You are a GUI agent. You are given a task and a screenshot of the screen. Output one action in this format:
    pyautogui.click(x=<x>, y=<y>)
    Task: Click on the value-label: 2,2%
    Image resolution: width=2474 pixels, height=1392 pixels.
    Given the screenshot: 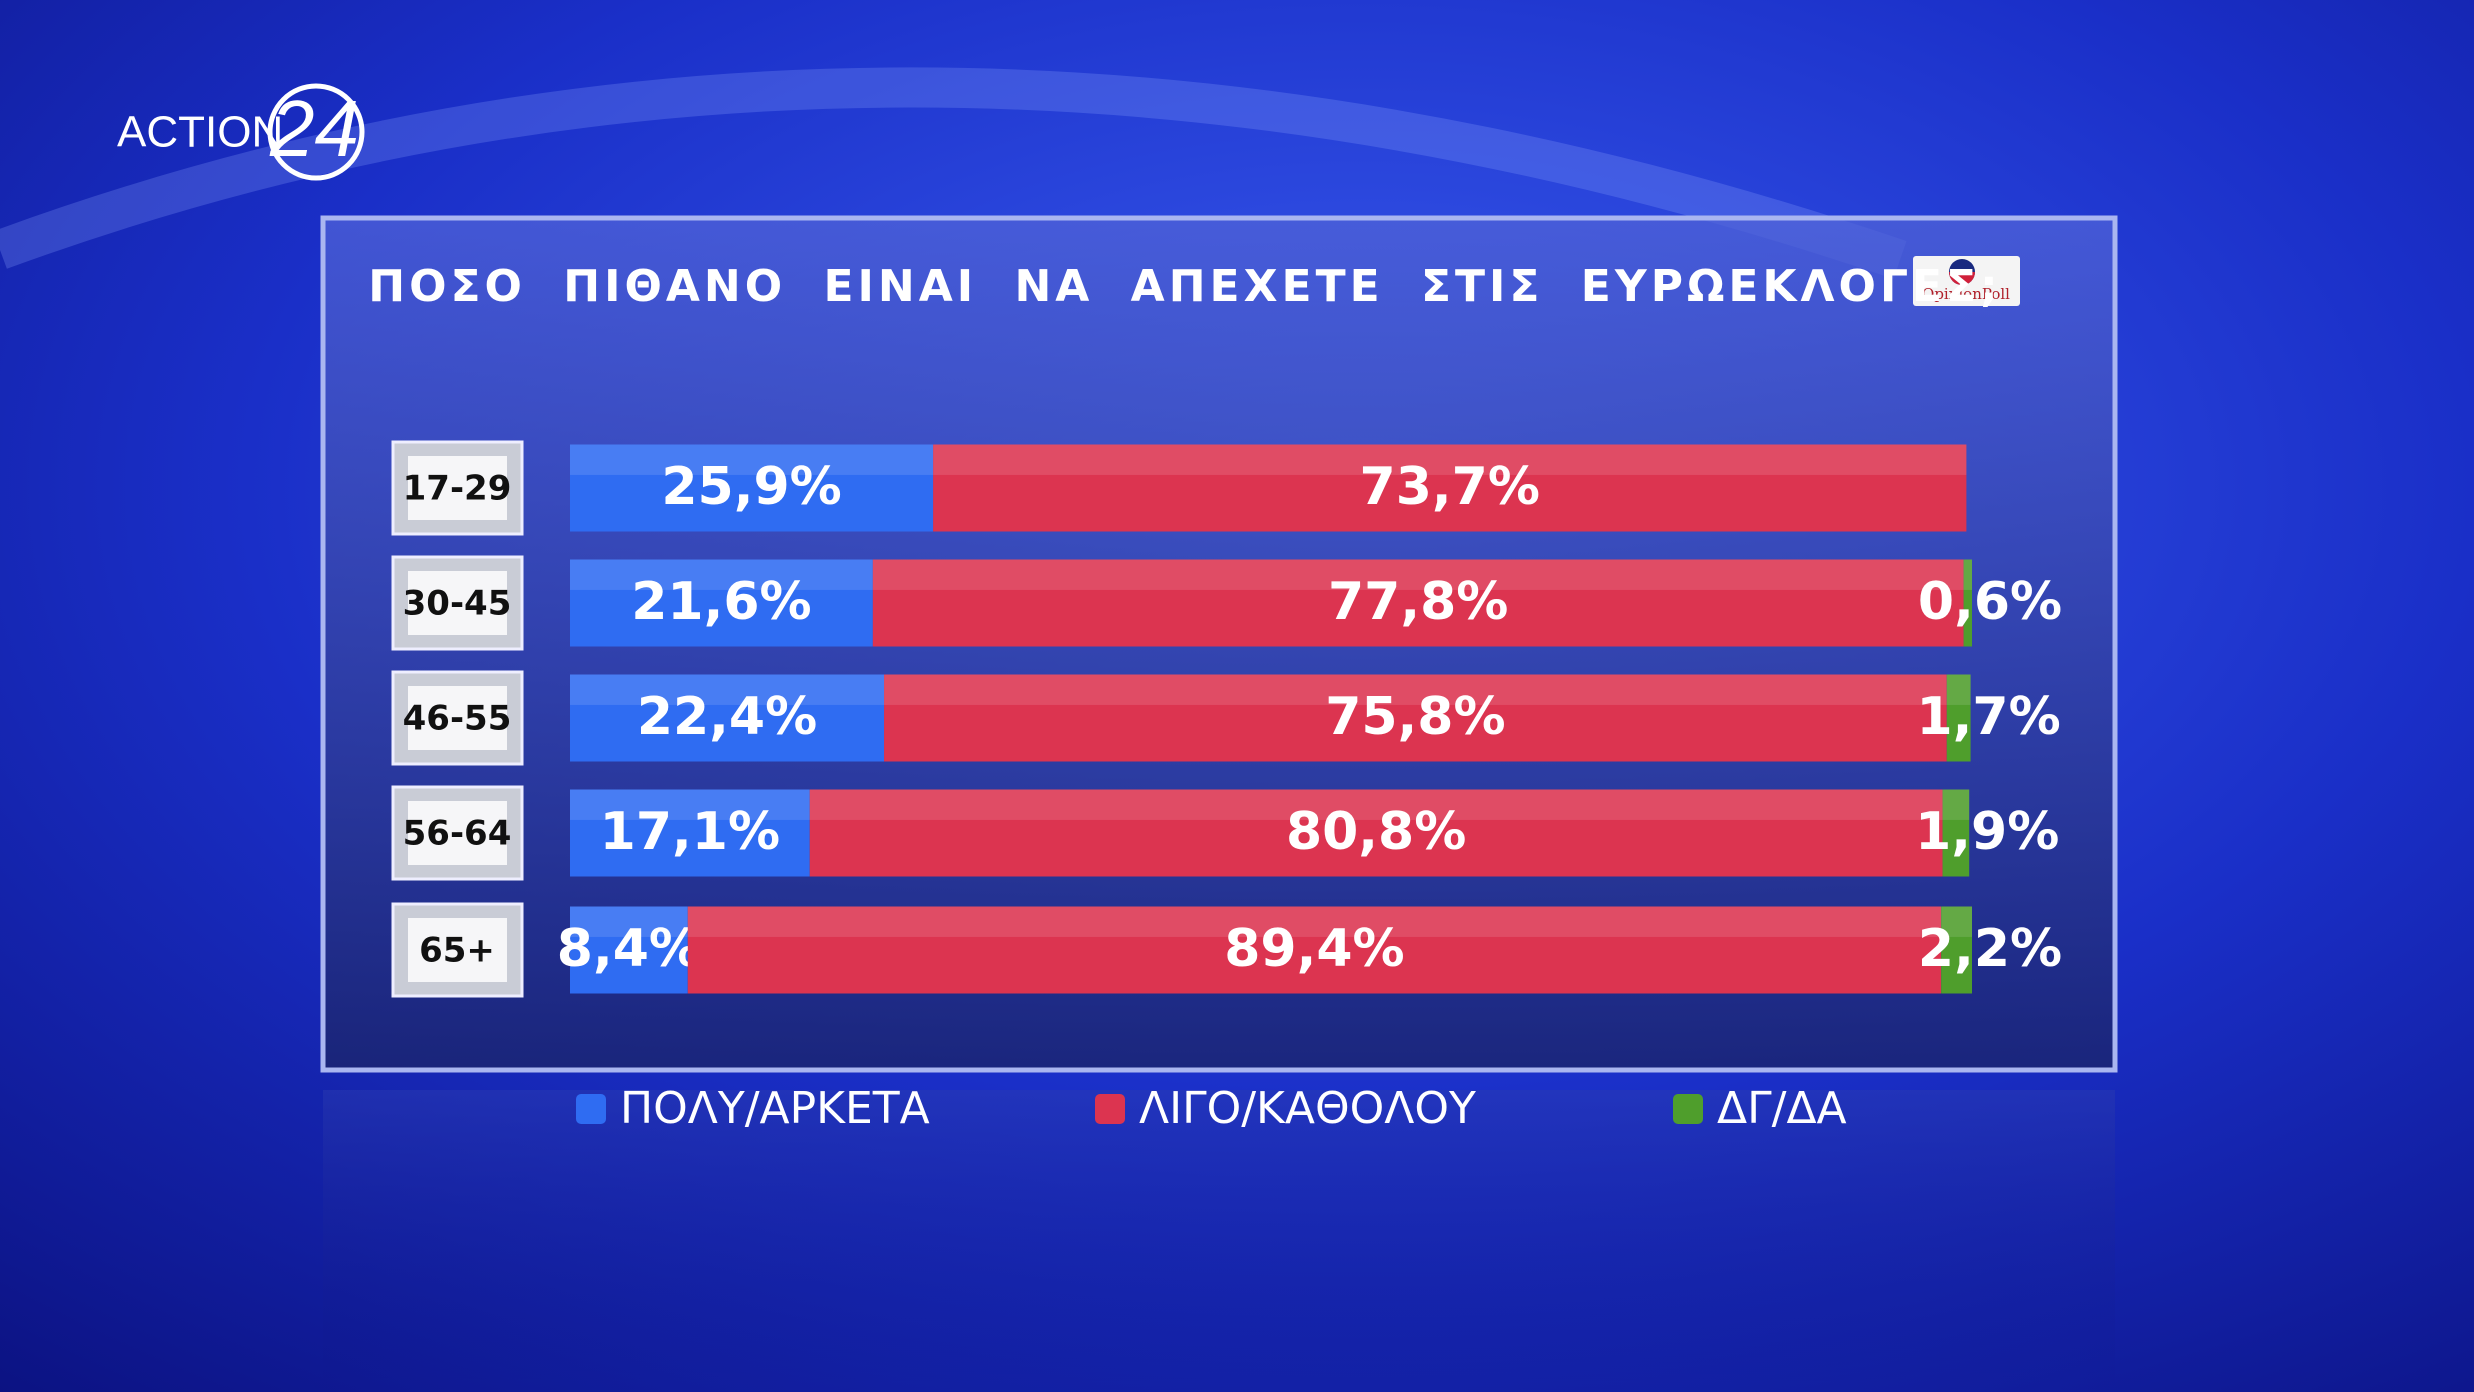 What is the action you would take?
    pyautogui.click(x=1990, y=949)
    